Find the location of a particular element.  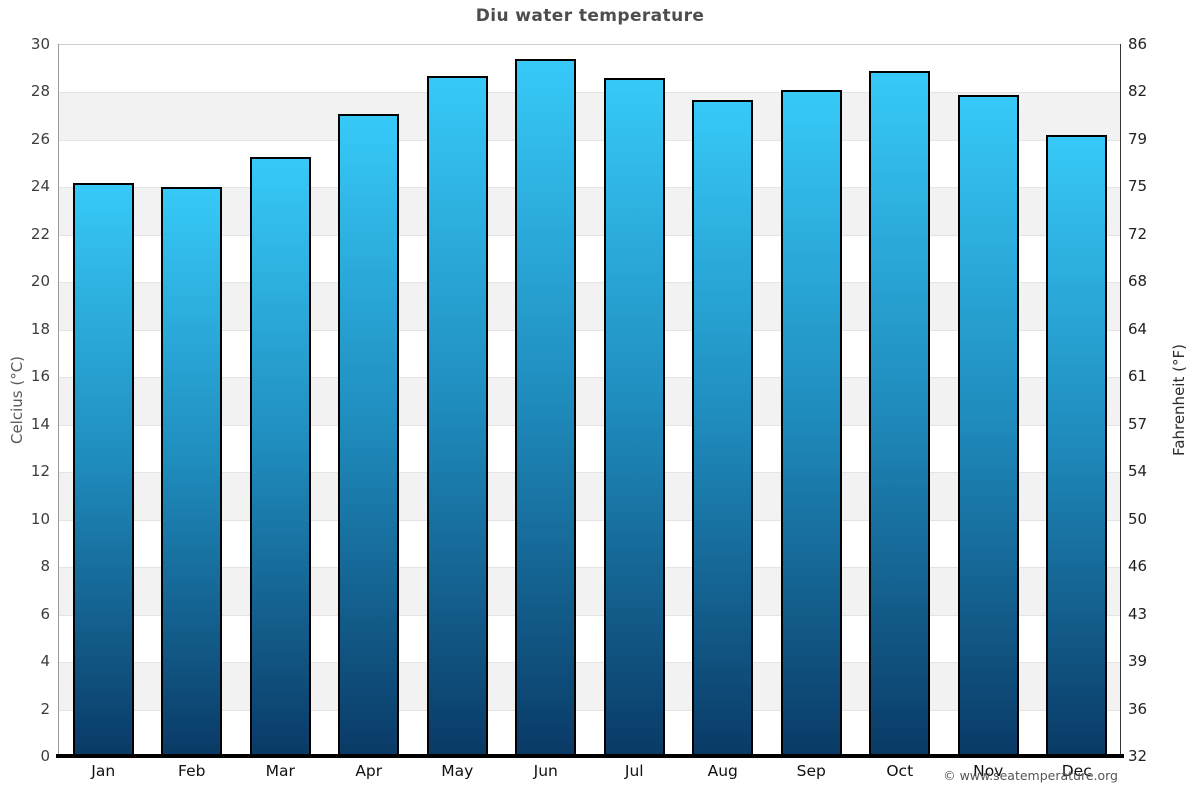

month-label-apr: Apr is located at coordinates (369, 771).